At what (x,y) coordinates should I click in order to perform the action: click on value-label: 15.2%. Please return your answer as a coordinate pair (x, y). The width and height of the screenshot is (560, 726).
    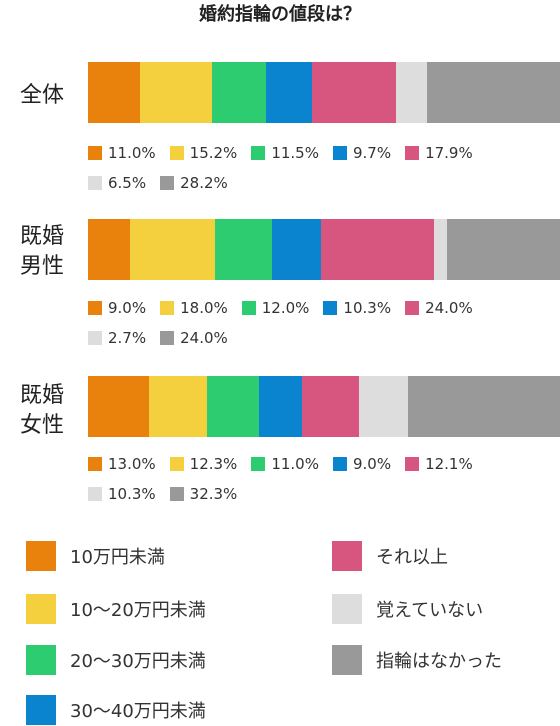
    Looking at the image, I should click on (203, 153).